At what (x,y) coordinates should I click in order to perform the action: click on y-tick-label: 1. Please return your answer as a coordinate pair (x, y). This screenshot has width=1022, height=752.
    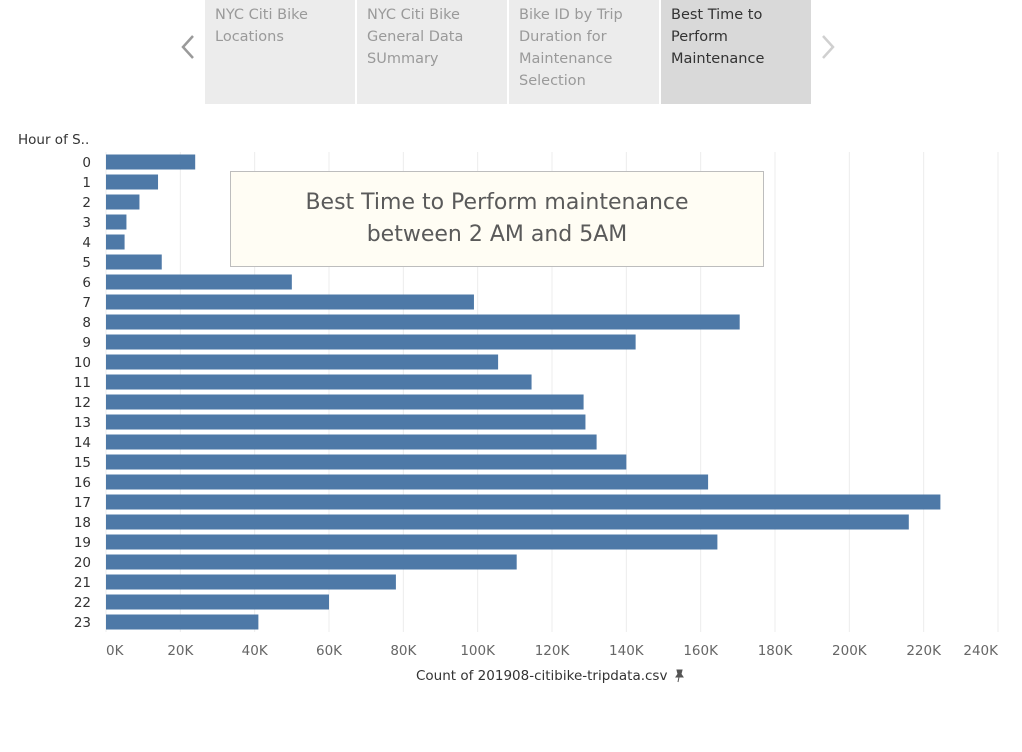
    Looking at the image, I should click on (86, 183).